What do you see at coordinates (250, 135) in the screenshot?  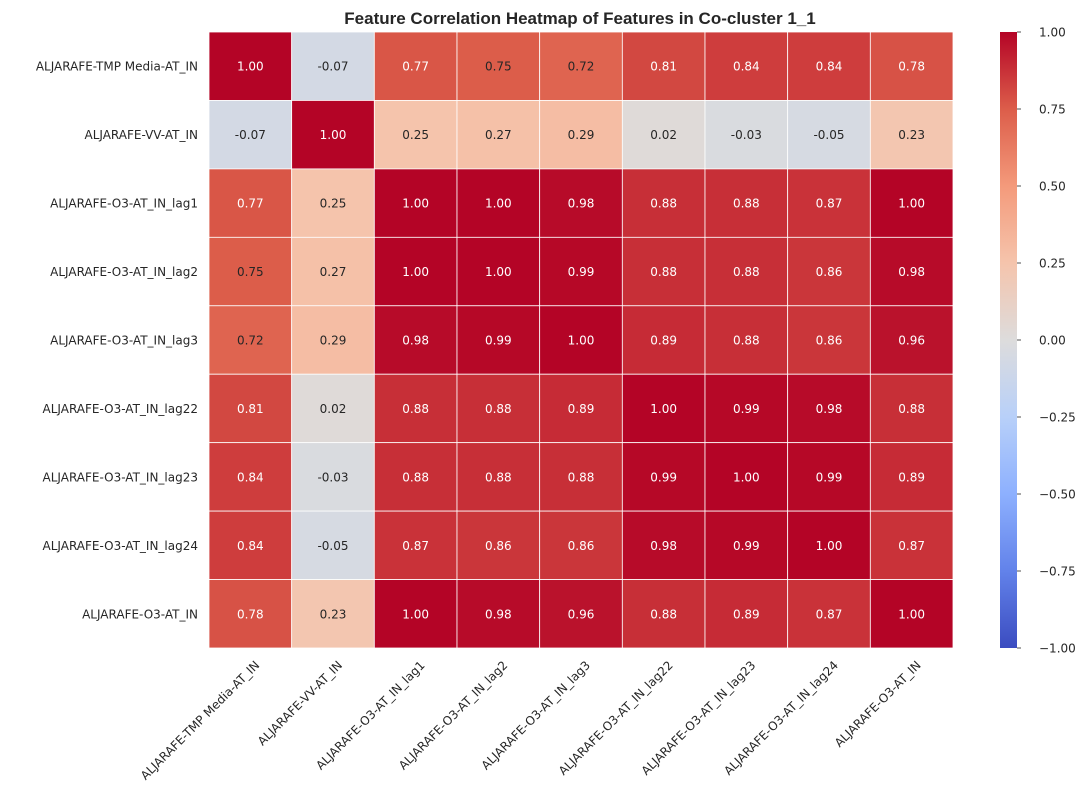 I see `heatmap-cell-value: -0.07` at bounding box center [250, 135].